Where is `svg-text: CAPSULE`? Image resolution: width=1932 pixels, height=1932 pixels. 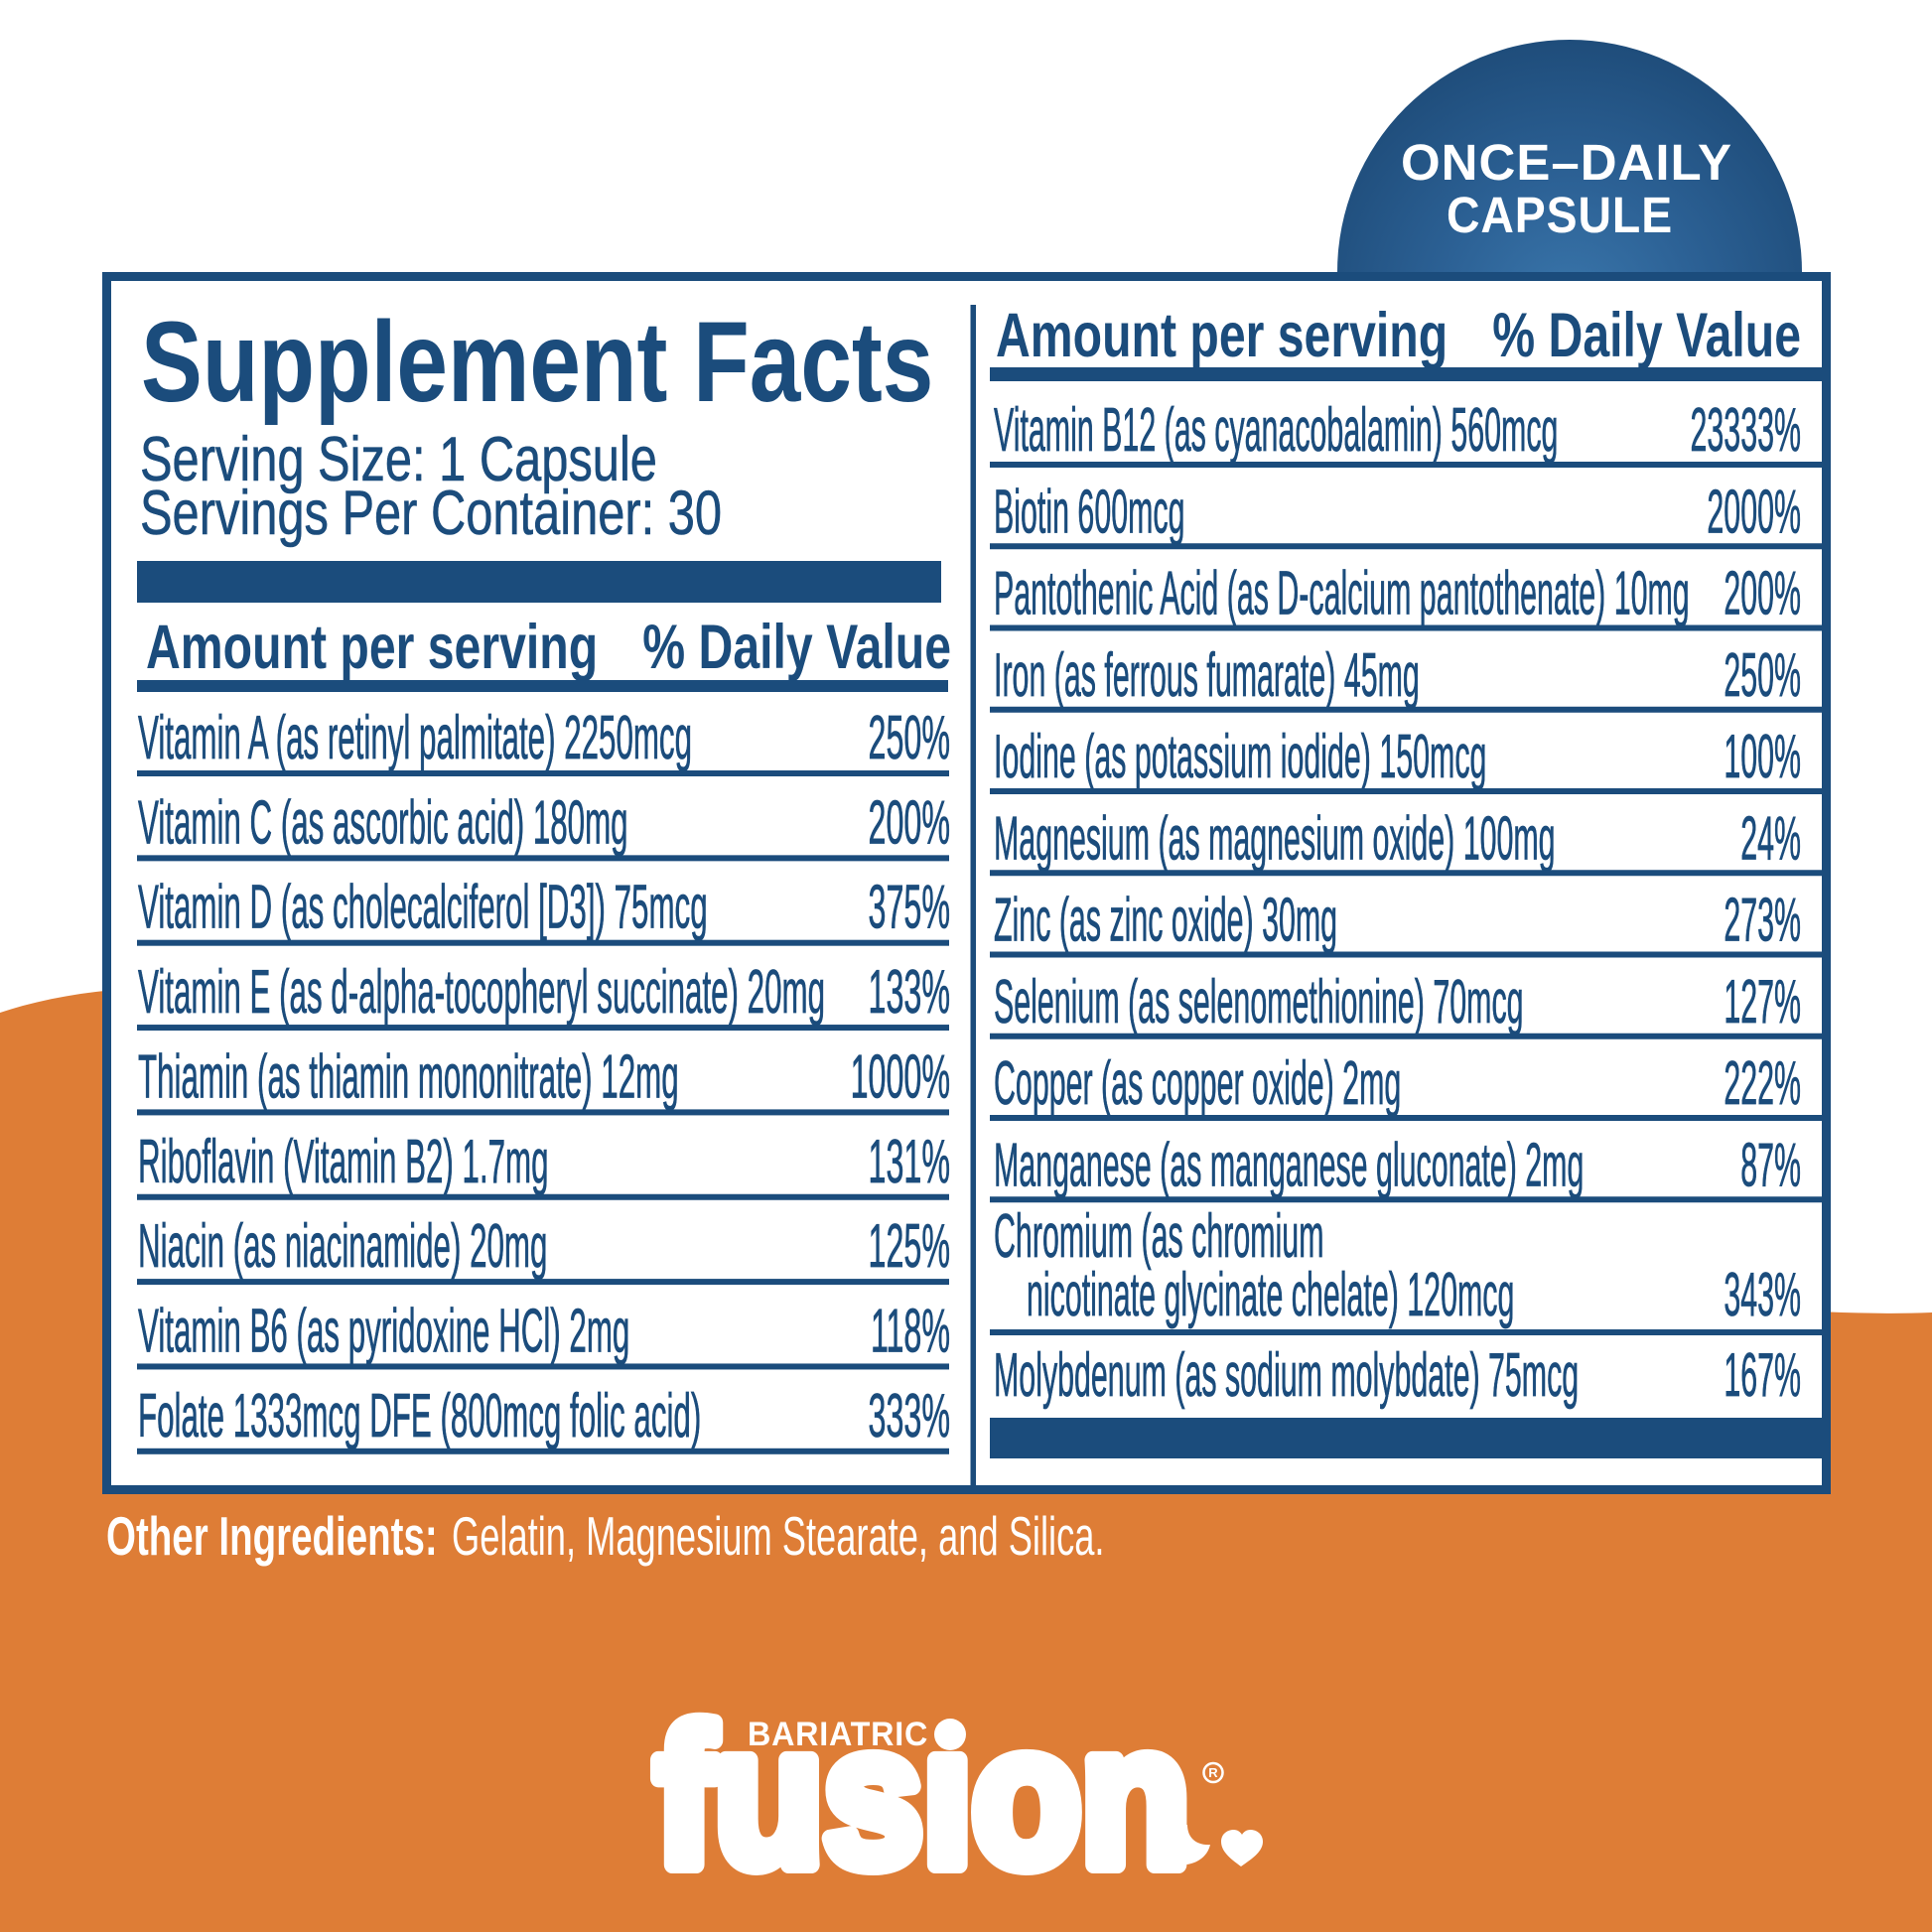 svg-text: CAPSULE is located at coordinates (1560, 216).